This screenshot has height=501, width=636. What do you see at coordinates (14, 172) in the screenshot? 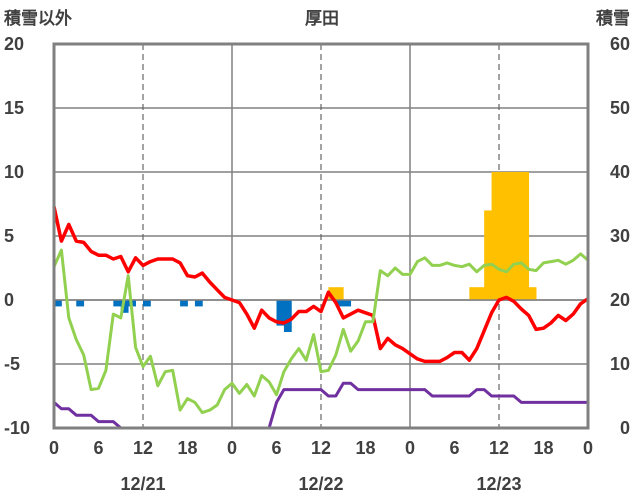
I see `left-tick-label: 10` at bounding box center [14, 172].